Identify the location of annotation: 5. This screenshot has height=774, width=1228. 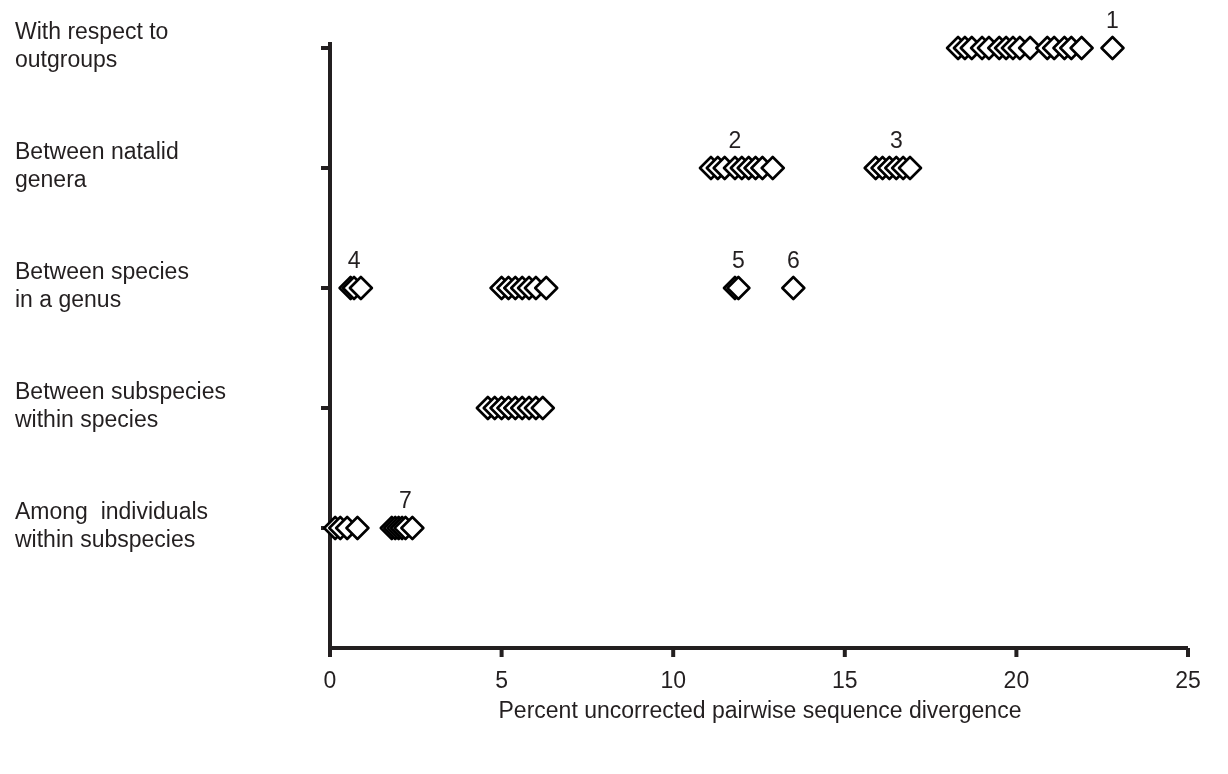
(738, 260).